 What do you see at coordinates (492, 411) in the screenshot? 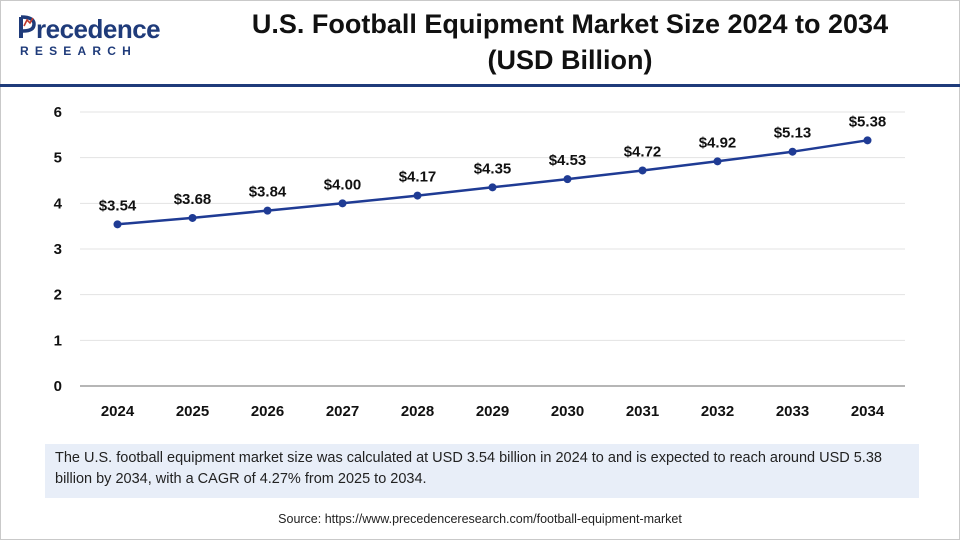
I see `x-tick-label: 2029` at bounding box center [492, 411].